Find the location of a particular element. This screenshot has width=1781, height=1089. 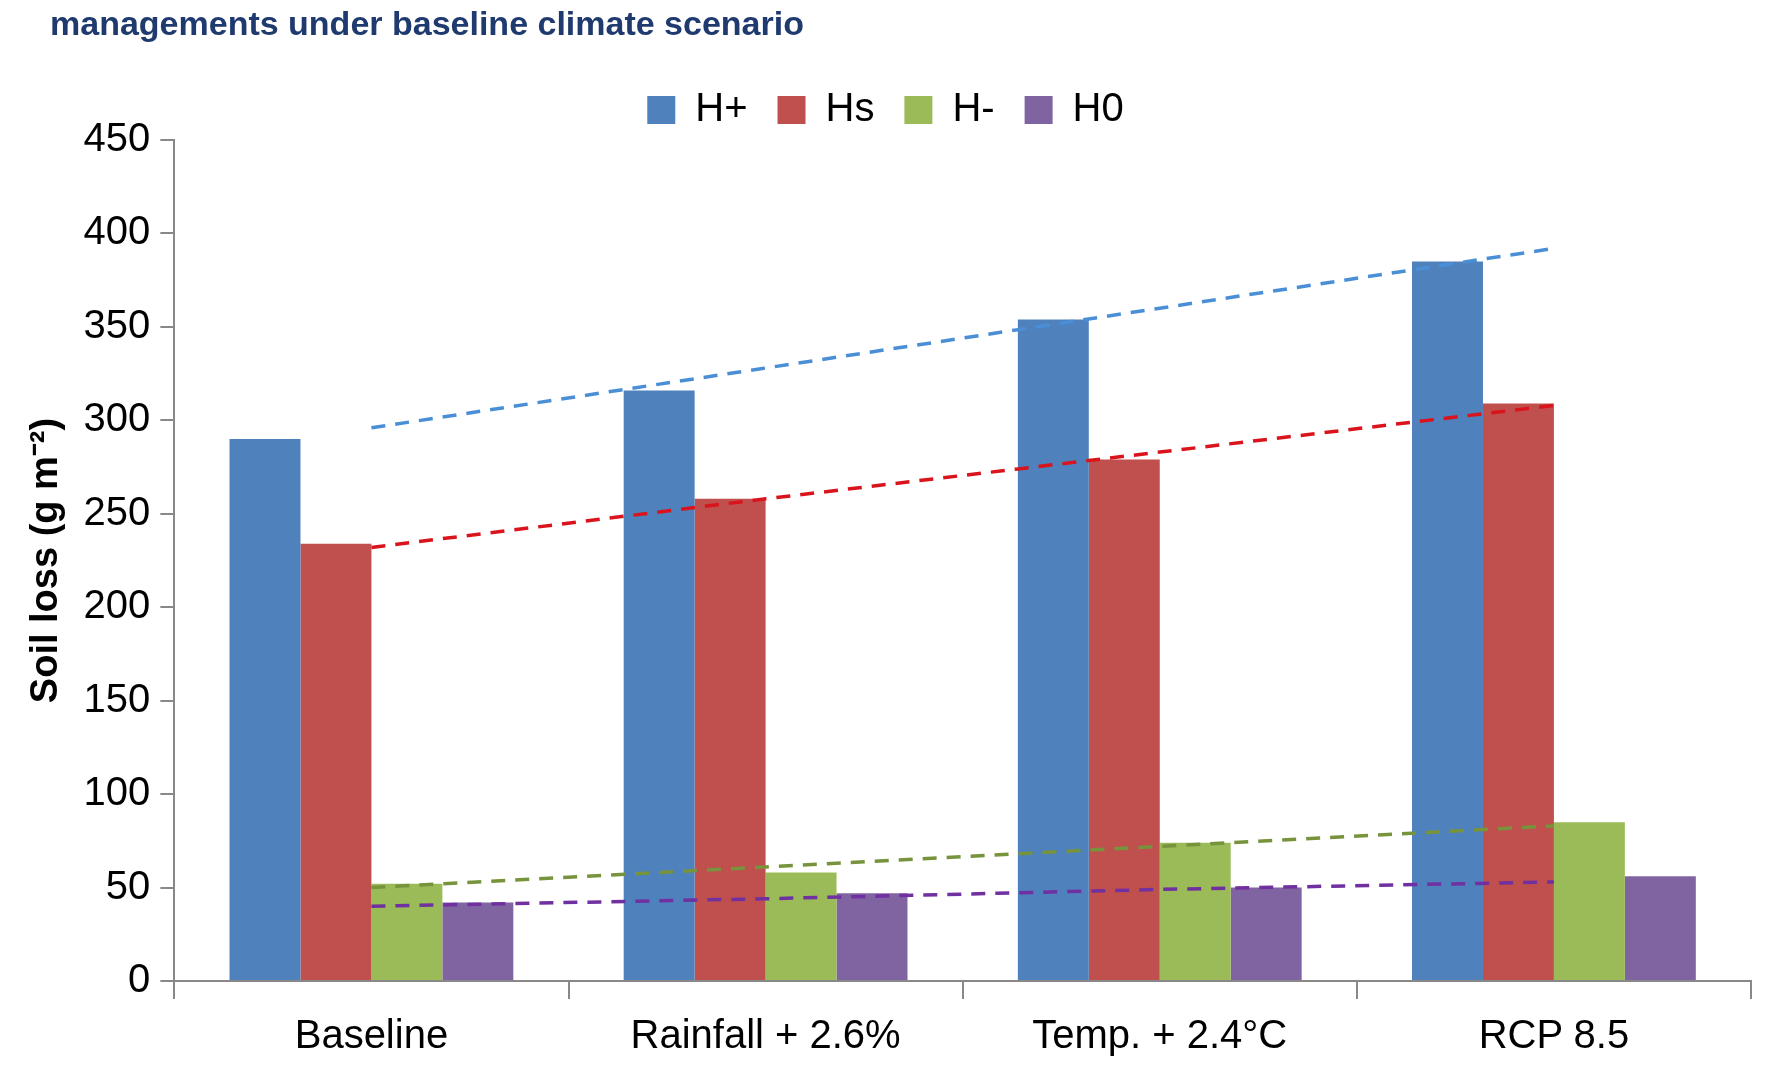

y-axis-title: Soil loss (g m⁻²) is located at coordinates (44, 560).